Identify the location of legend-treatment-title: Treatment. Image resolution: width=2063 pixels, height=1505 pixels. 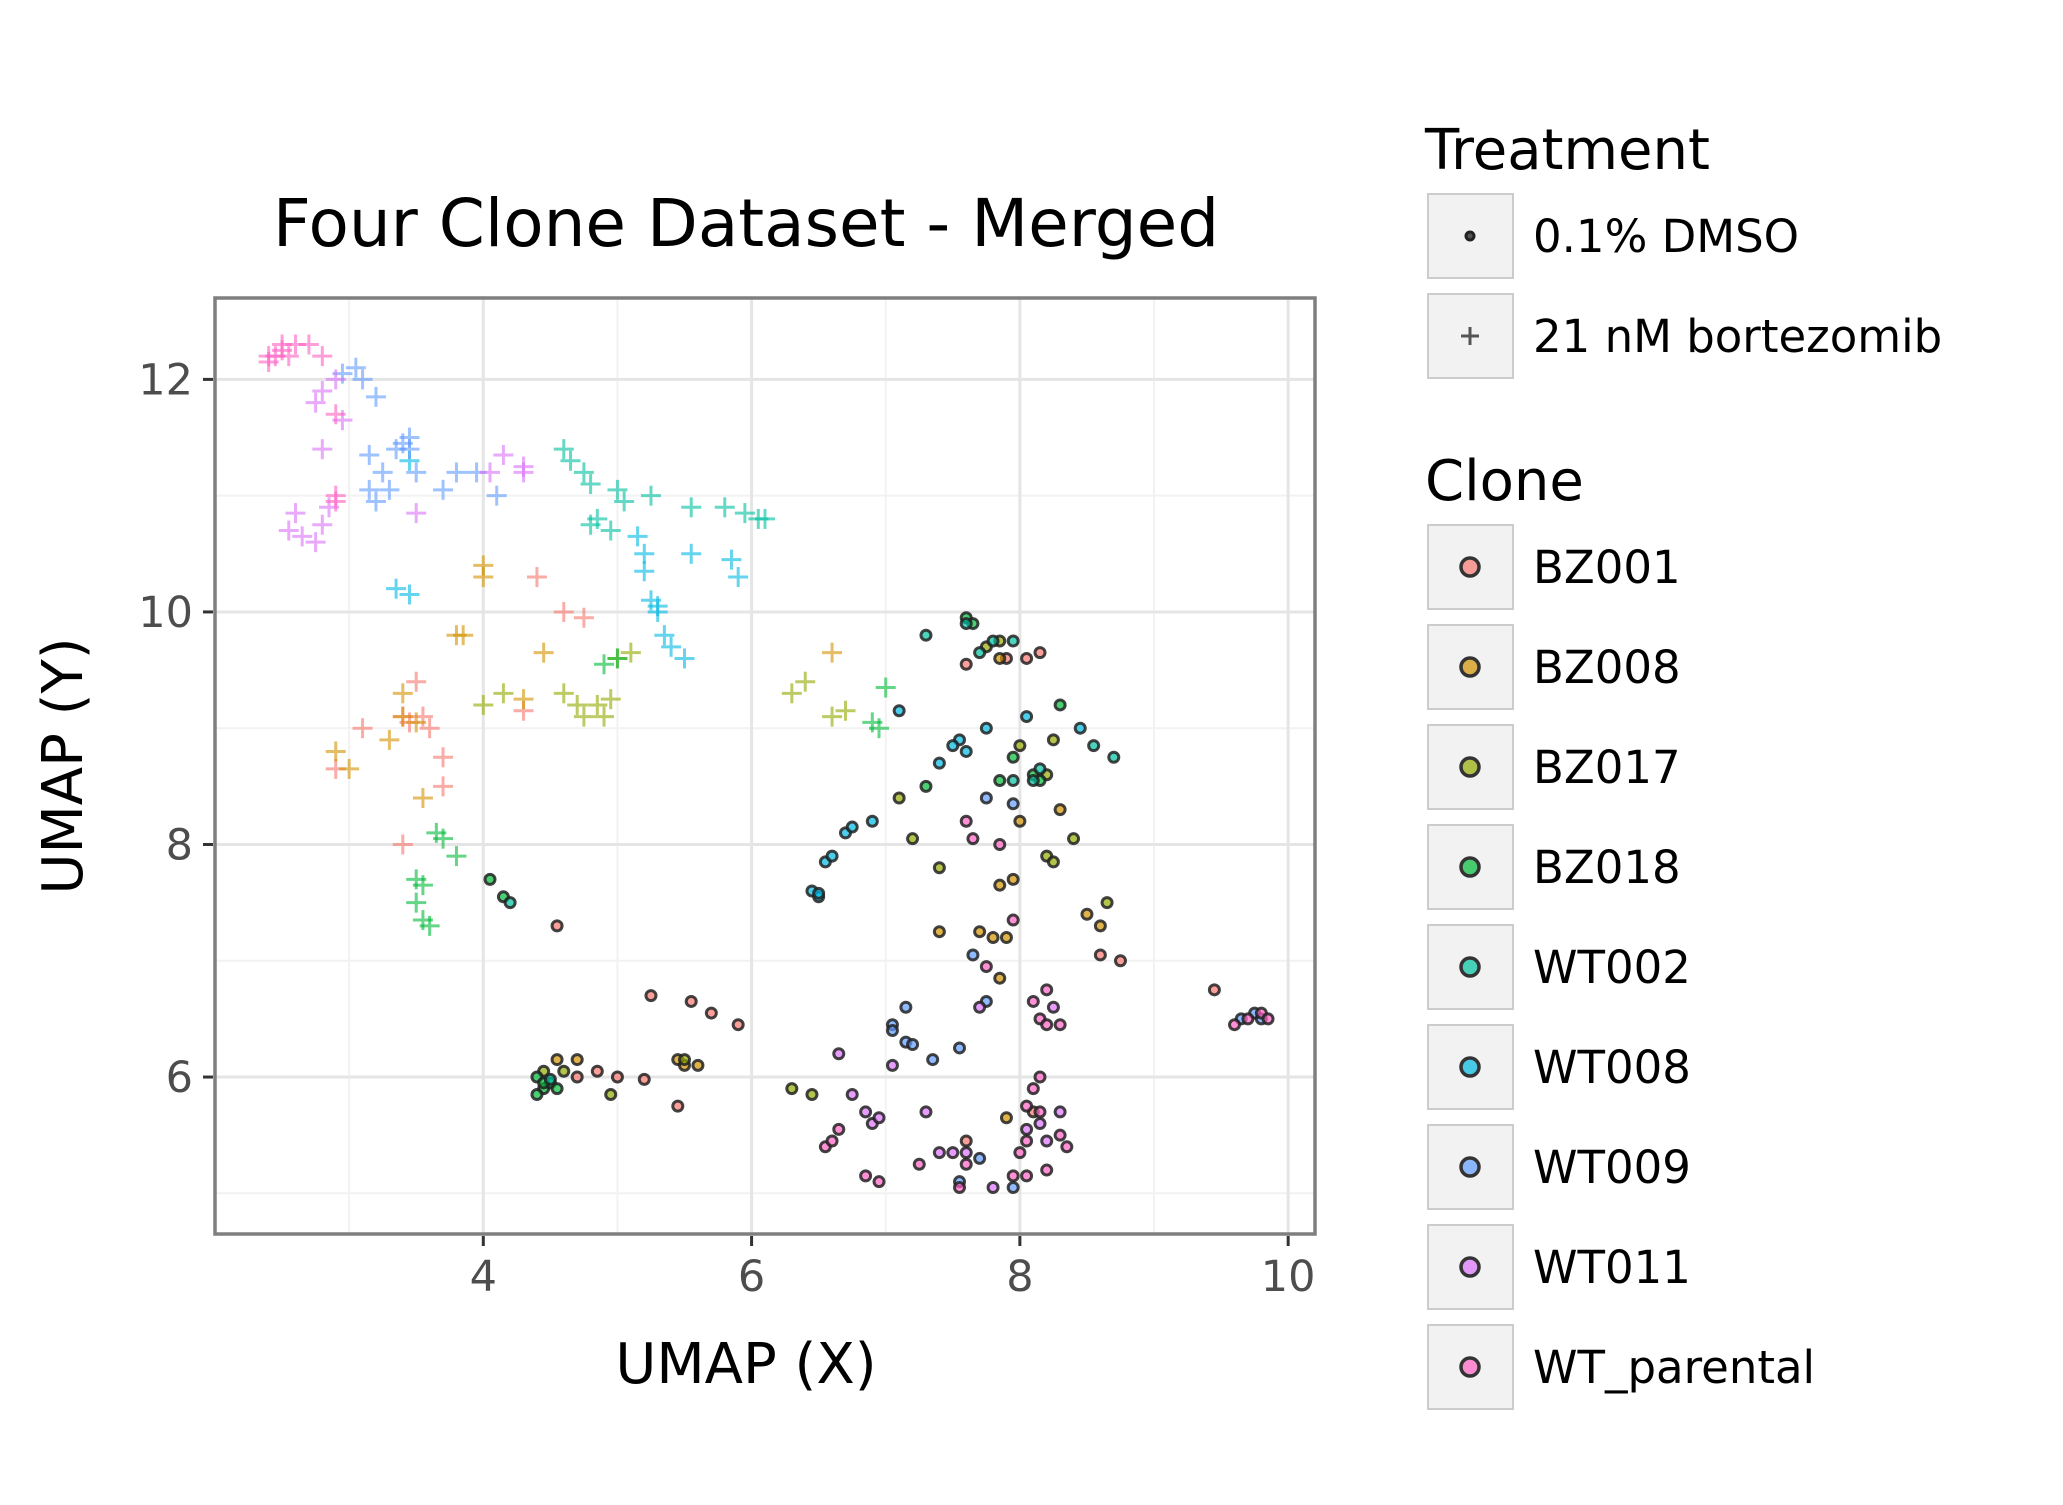
(1567, 150).